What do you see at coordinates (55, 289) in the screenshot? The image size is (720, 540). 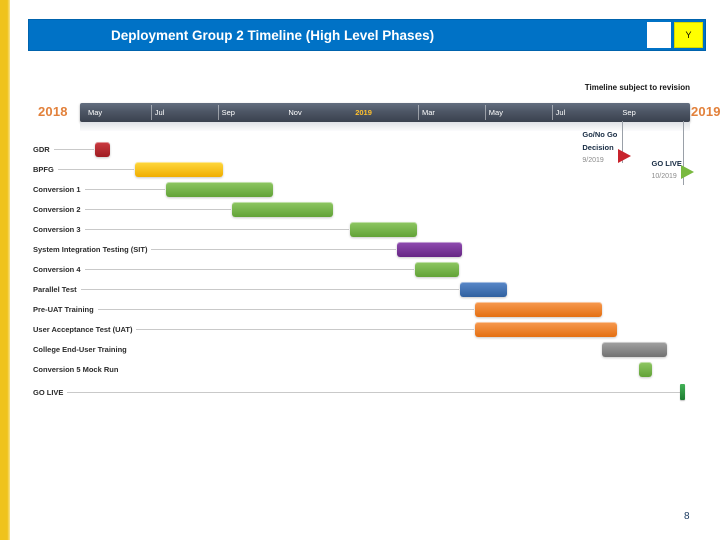 I see `task-label: Parallel Test` at bounding box center [55, 289].